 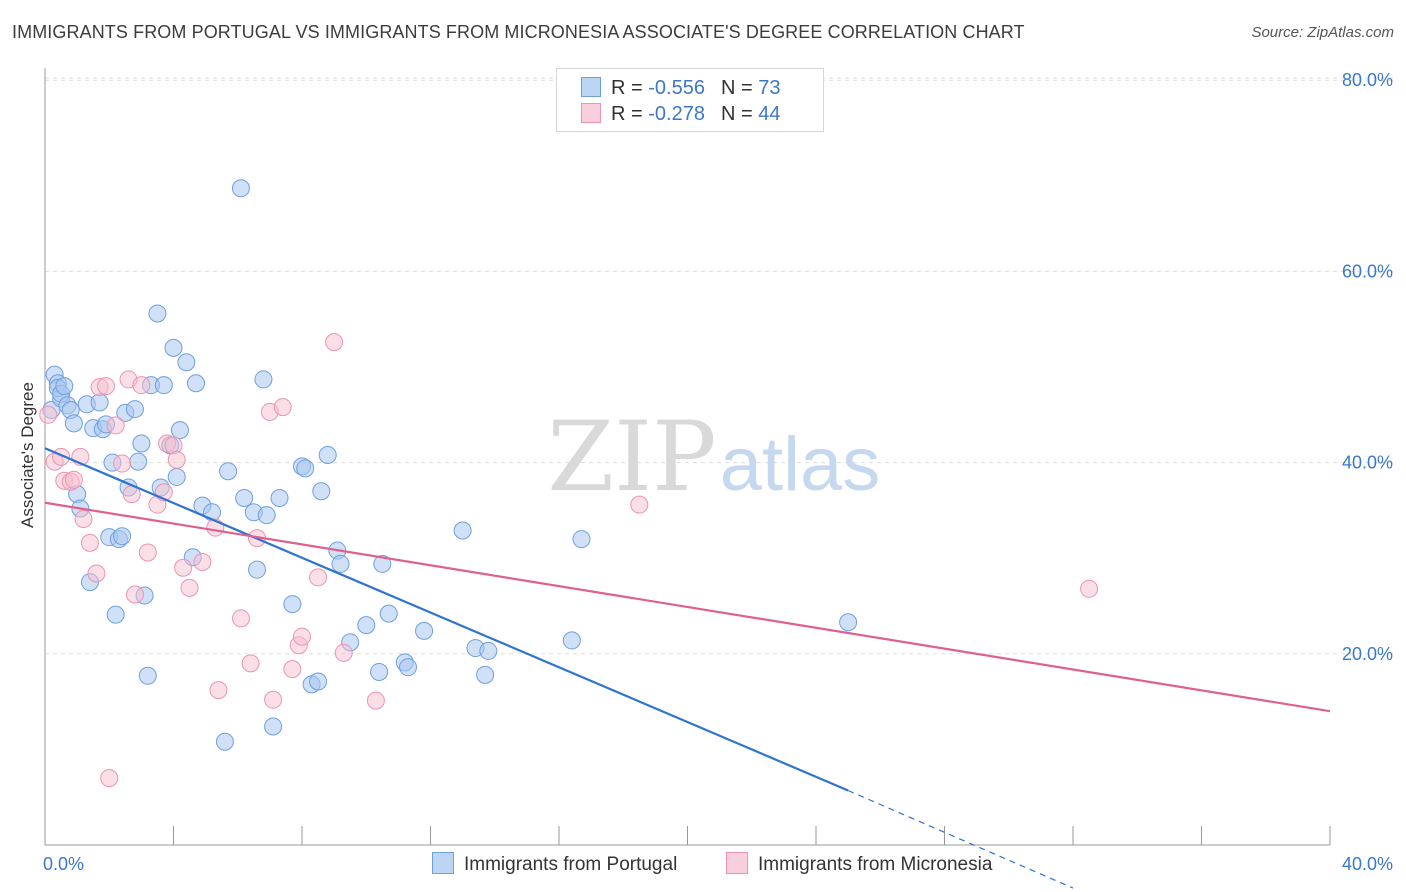 I want to click on bottom-legend-swatch-portugal, so click(x=443, y=863).